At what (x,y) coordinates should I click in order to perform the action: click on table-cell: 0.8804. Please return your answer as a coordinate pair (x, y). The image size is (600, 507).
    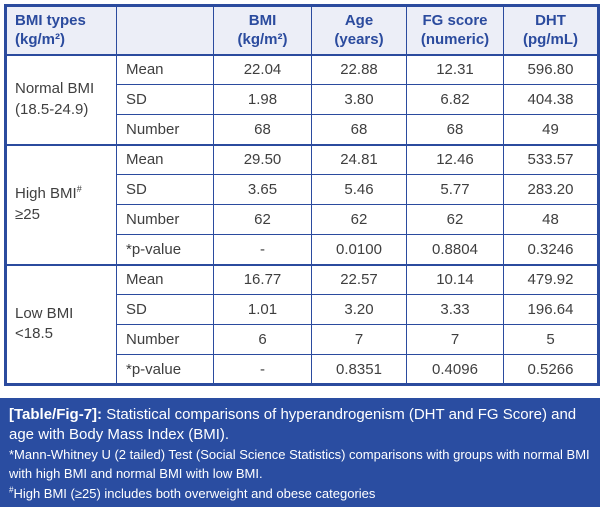
    Looking at the image, I should click on (455, 249).